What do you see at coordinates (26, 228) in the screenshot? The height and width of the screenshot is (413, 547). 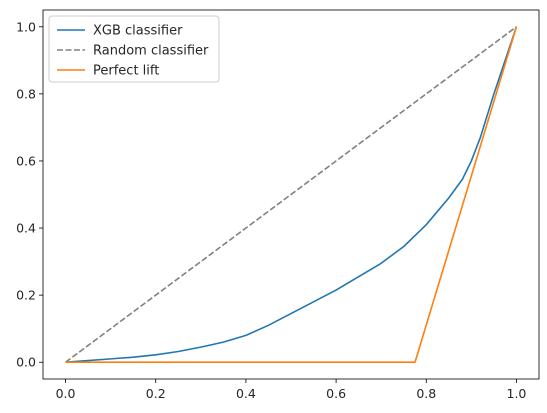 I see `y-tick-label: 0.4` at bounding box center [26, 228].